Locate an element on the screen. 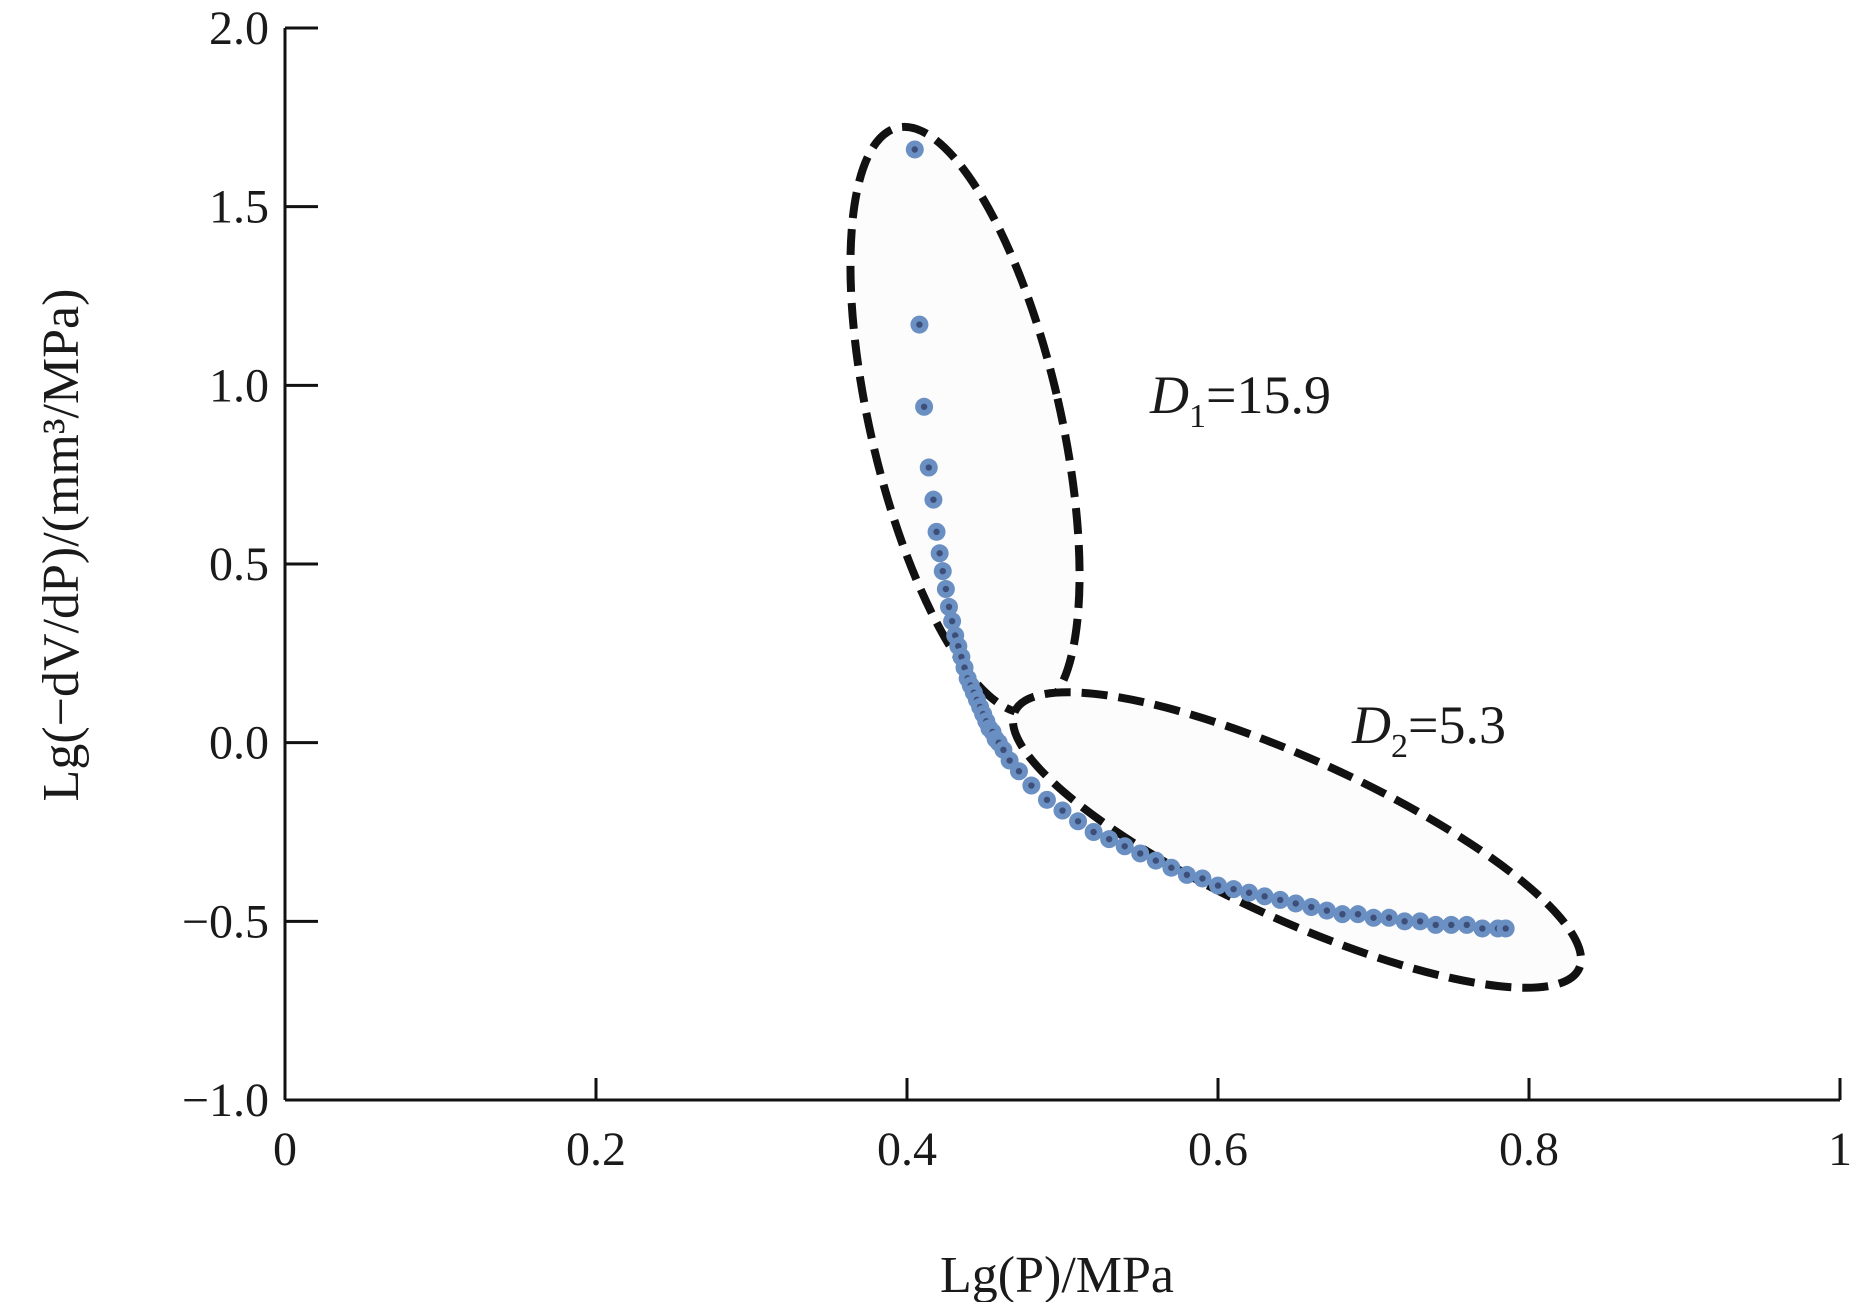  y-axis-title: Lg(−dV/dP)/(mm³/MPa) is located at coordinates (61, 545).